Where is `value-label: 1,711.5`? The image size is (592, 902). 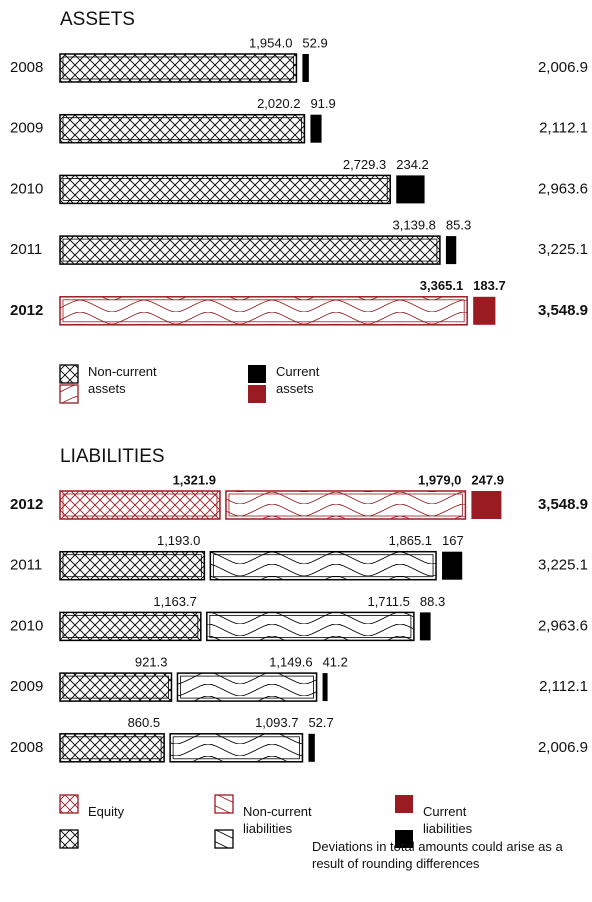 value-label: 1,711.5 is located at coordinates (388, 601).